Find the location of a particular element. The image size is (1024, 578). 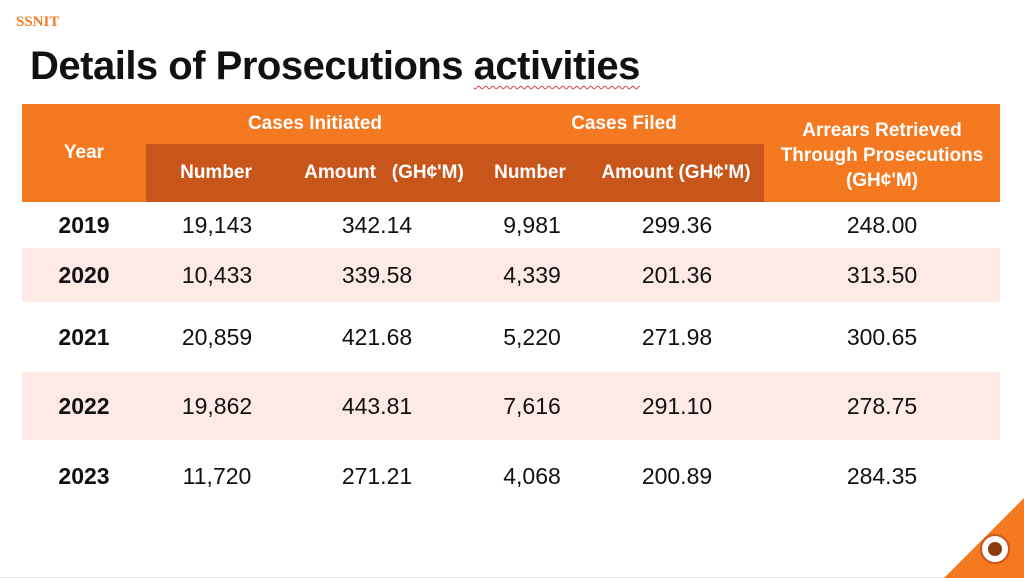

header-year: Year is located at coordinates (84, 152).